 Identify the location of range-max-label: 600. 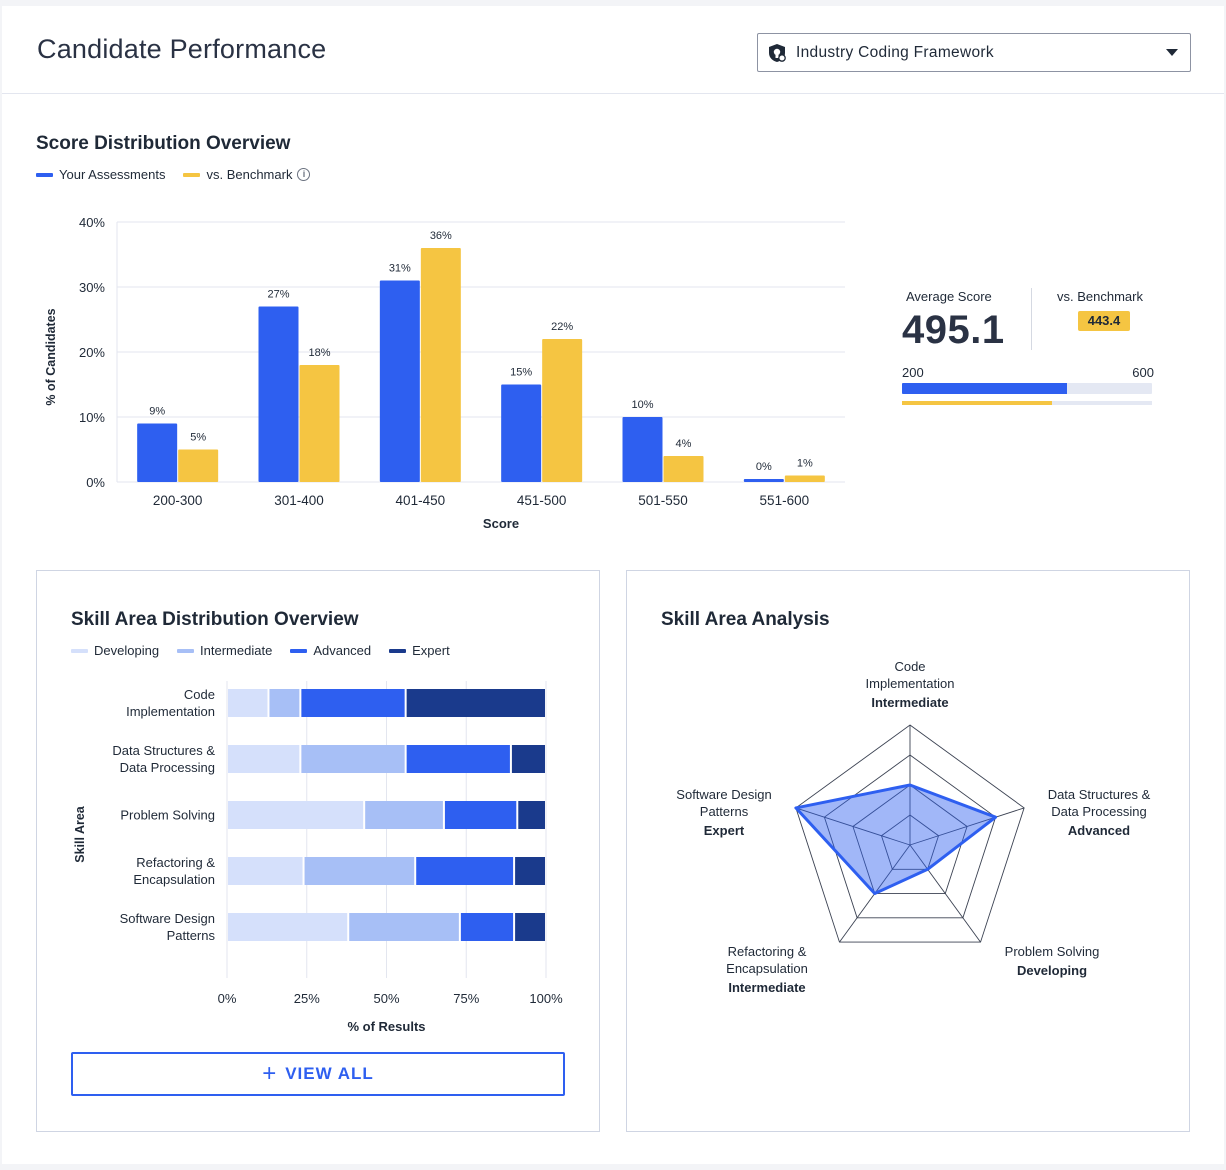
(1143, 372).